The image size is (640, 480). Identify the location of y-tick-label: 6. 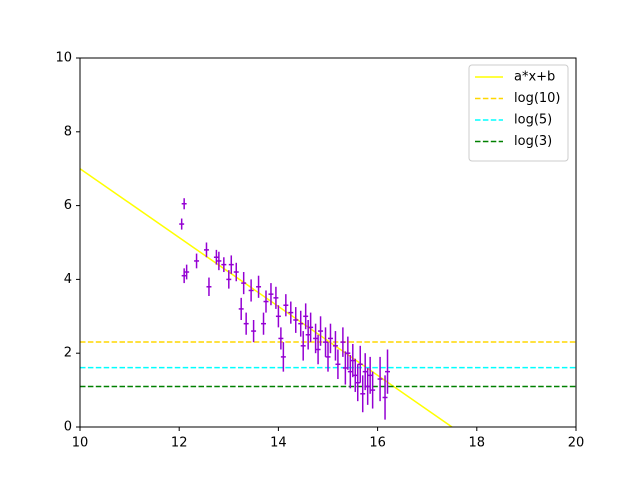
(68, 205).